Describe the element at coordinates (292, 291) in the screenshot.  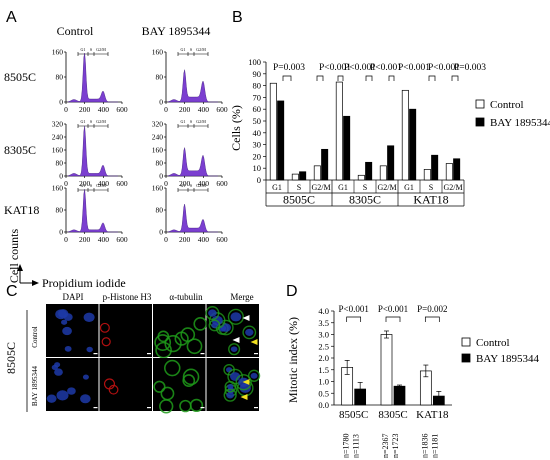
I see `panel-d-letter: D` at that location.